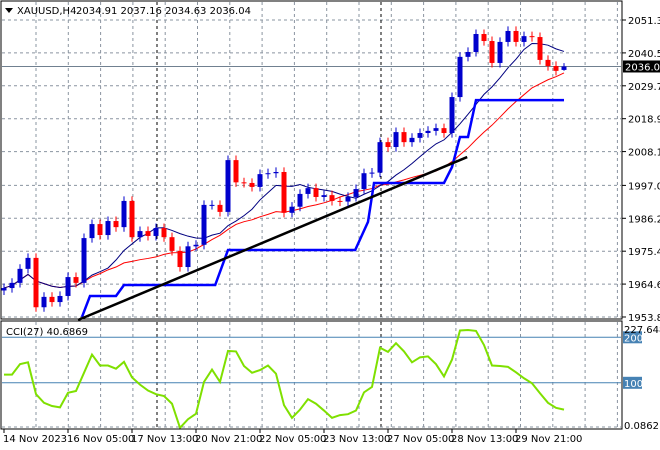 The height and width of the screenshot is (450, 660). I want to click on price-tick-label: 2018.90, so click(644, 120).